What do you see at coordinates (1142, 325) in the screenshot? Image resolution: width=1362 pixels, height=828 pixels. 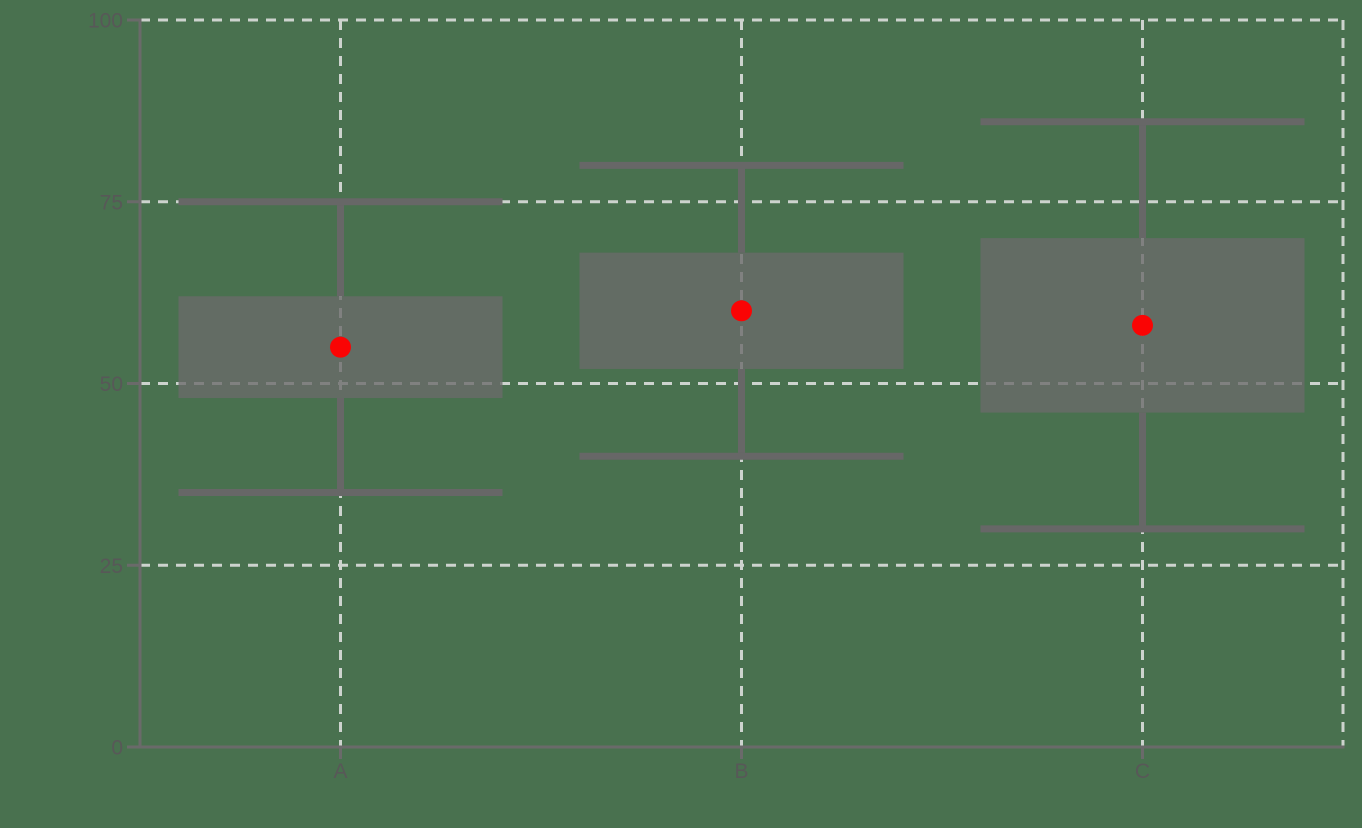 I see `mean-dot-c` at bounding box center [1142, 325].